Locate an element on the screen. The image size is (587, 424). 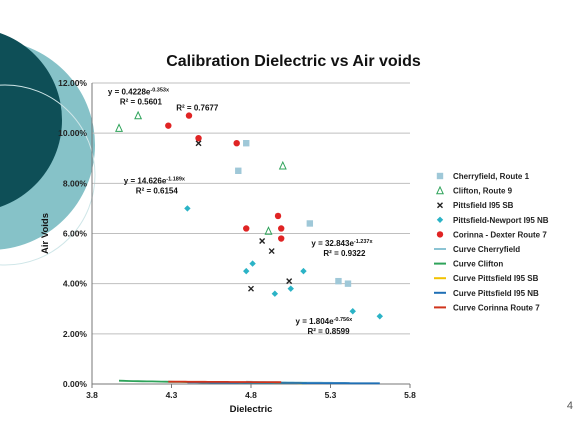
equation-exponent: -1.189x is located at coordinates (176, 179).